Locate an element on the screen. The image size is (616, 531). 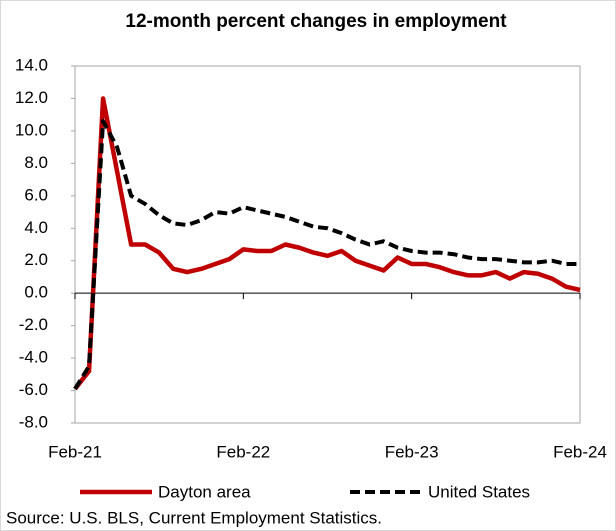
y-tick-label: -6.0 is located at coordinates (33, 389).